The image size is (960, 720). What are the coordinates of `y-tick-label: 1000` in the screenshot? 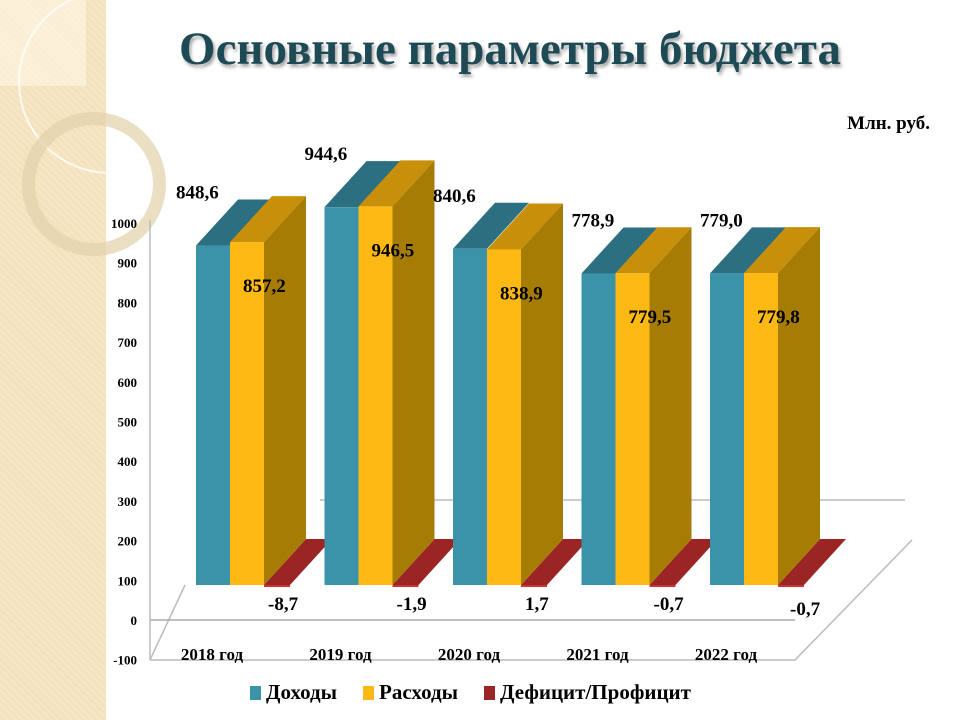 It's located at (124, 223).